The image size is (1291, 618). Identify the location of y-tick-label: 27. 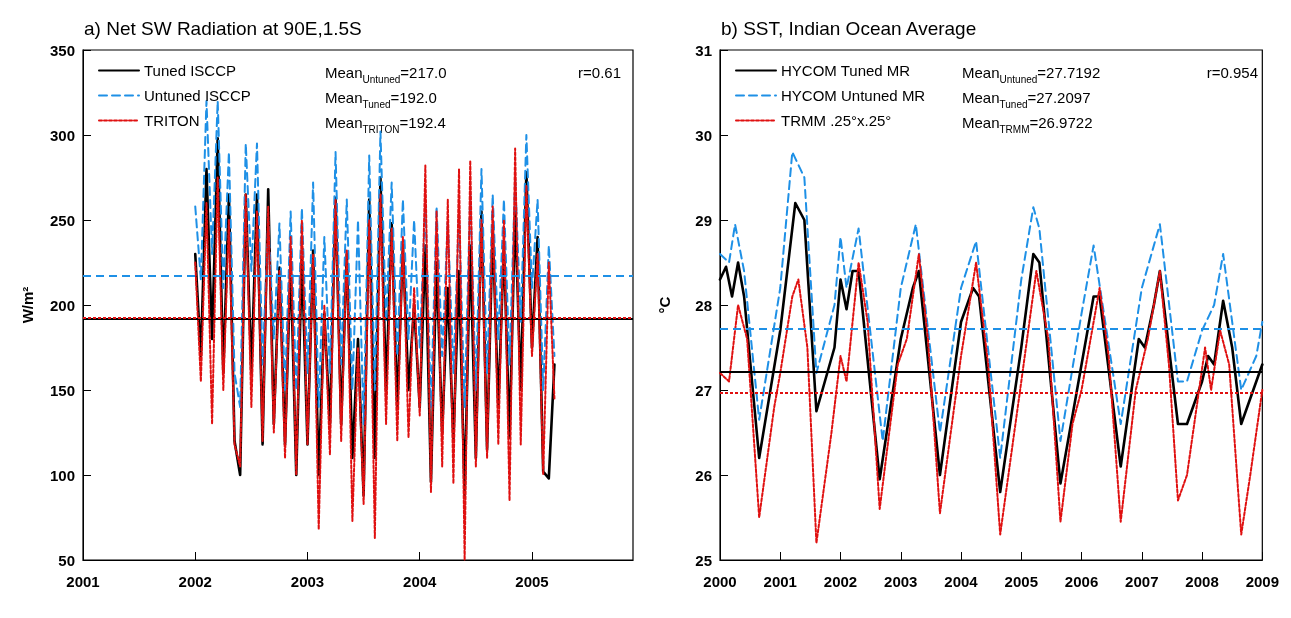
(703, 390).